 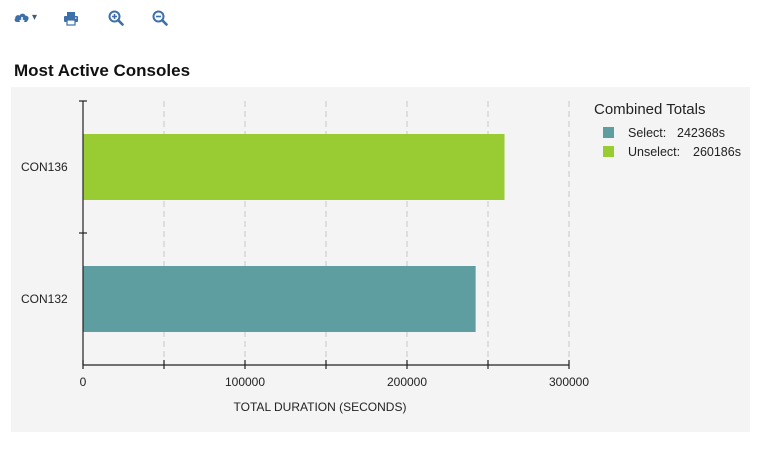 What do you see at coordinates (294, 167) in the screenshot?
I see `bar-con136` at bounding box center [294, 167].